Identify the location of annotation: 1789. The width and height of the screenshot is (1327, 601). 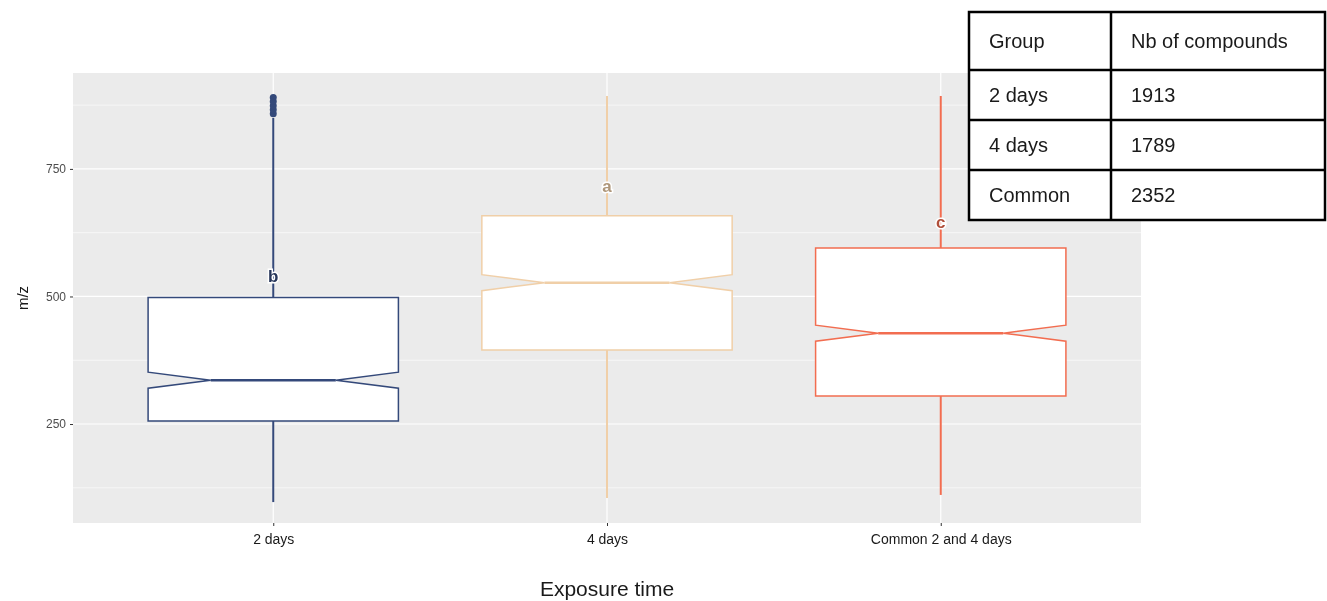
(1153, 145).